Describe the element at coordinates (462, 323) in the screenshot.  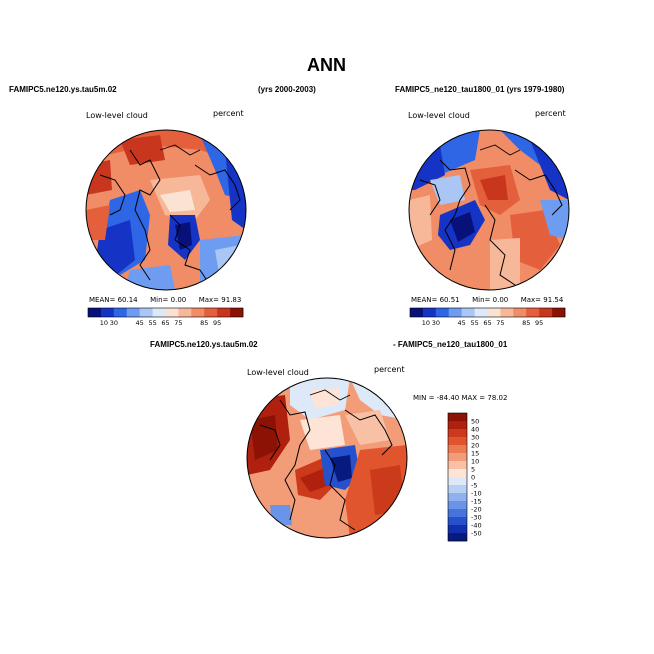
I see `panel2-colorbar-label: 45` at that location.